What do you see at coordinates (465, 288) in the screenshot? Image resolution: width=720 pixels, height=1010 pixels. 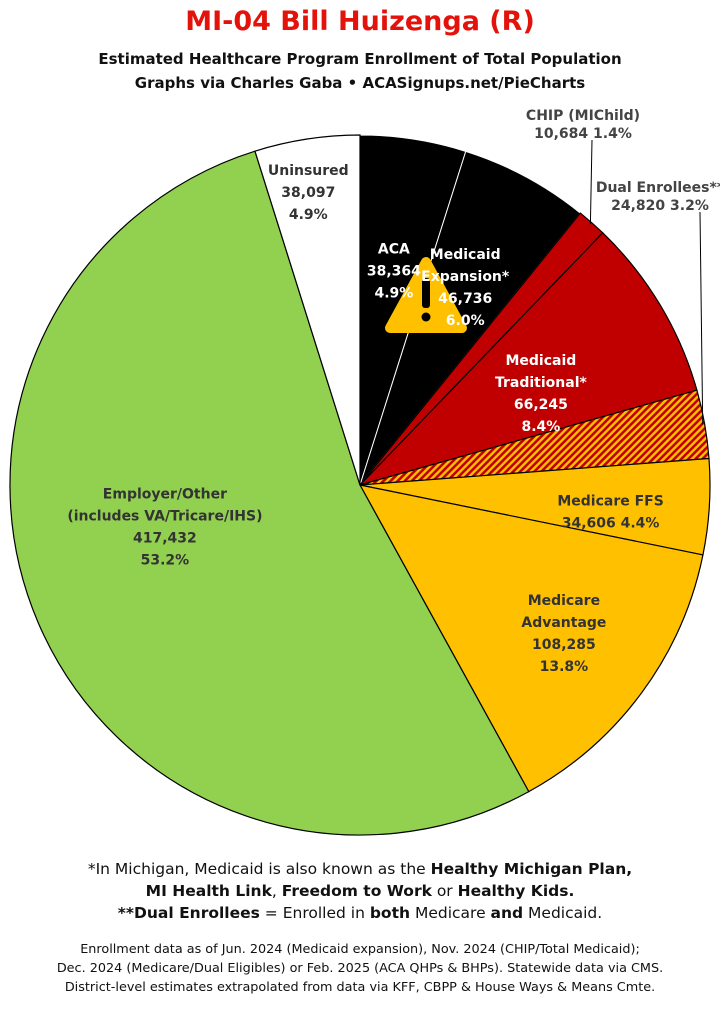 I see `slice-label-medicaid-expansion: Medicaid Expansion* 46,736 6.0%` at bounding box center [465, 288].